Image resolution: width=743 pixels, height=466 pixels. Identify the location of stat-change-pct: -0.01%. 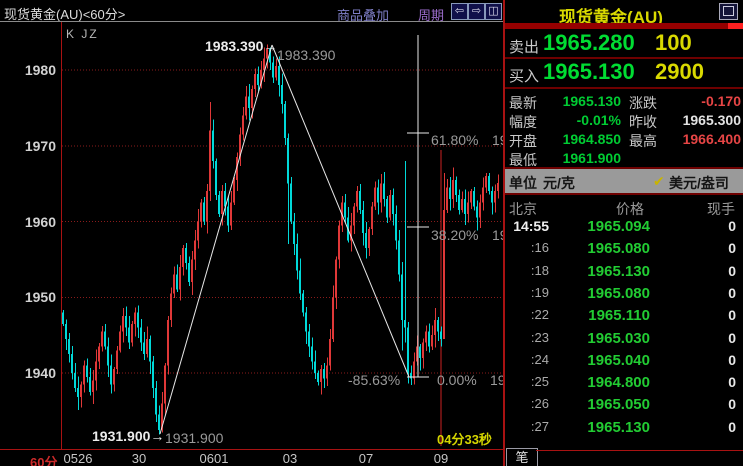
(598, 120).